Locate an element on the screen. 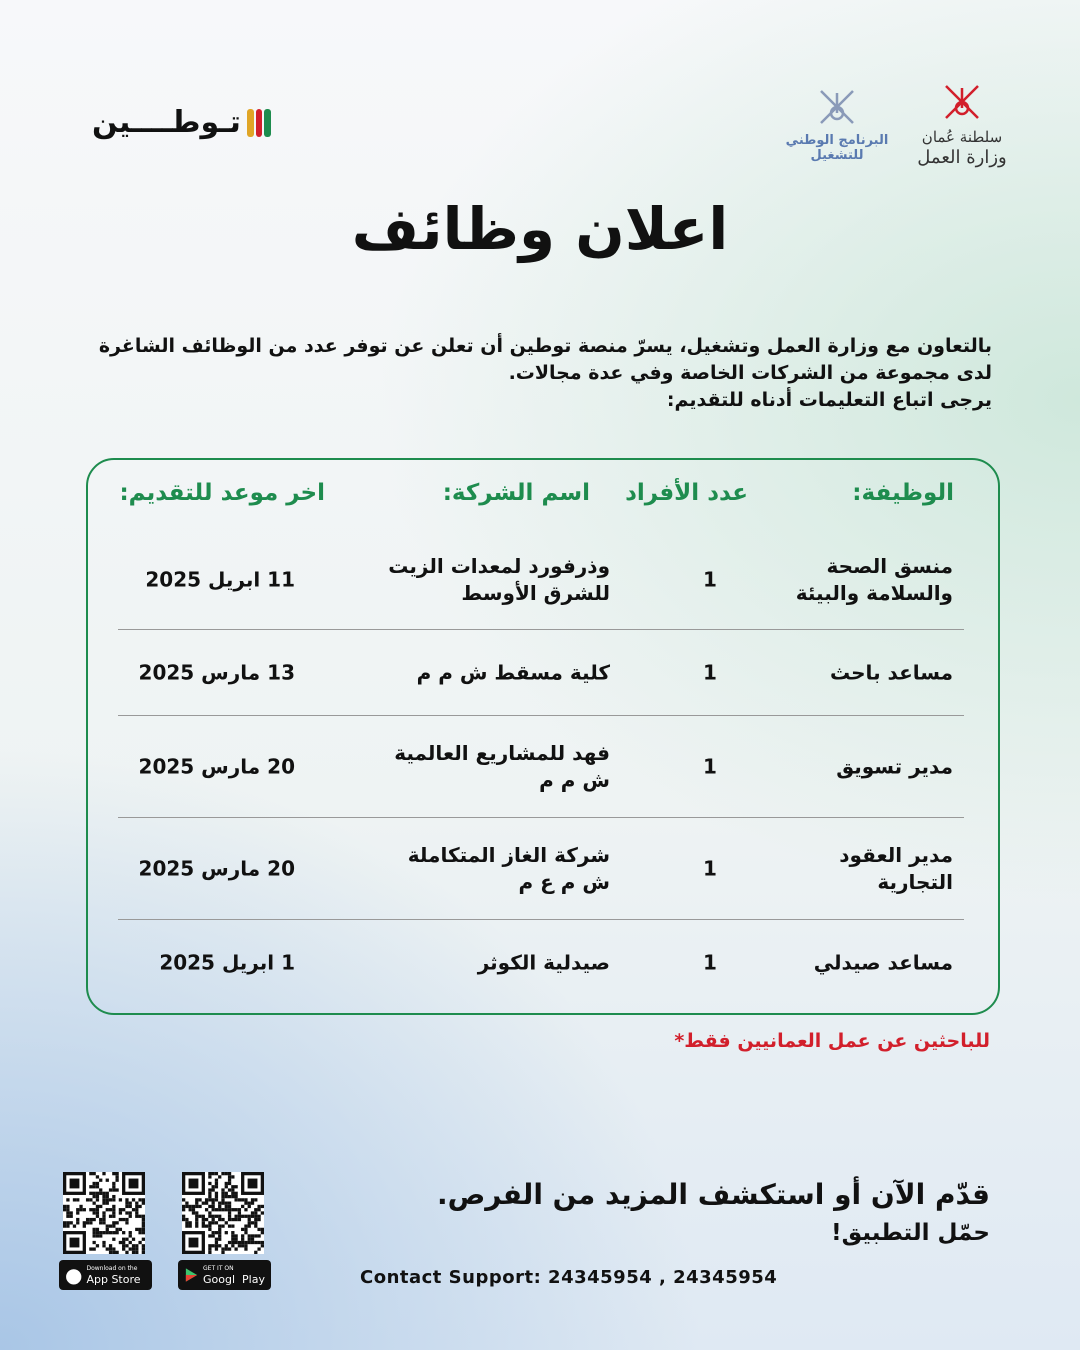 The width and height of the screenshot is (1080, 1350). tawteen-logo: تـوطــــين is located at coordinates (181, 122).